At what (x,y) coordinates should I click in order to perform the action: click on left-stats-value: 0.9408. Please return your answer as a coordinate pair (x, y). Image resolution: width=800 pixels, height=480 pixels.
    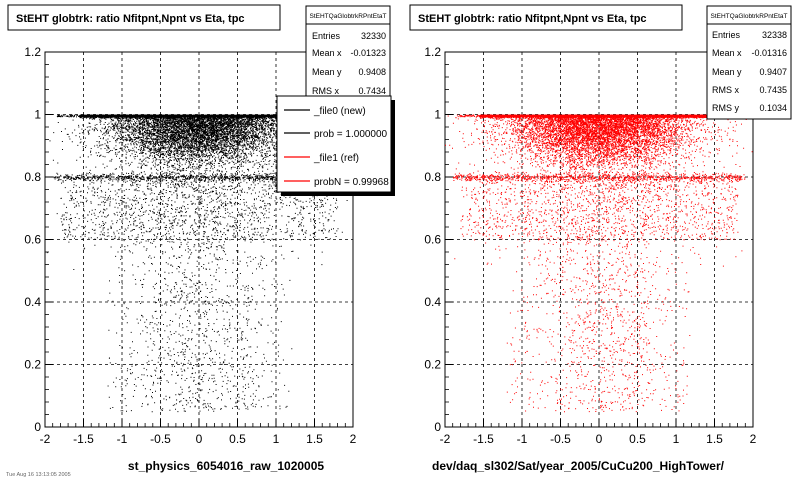
    Looking at the image, I should click on (372, 72).